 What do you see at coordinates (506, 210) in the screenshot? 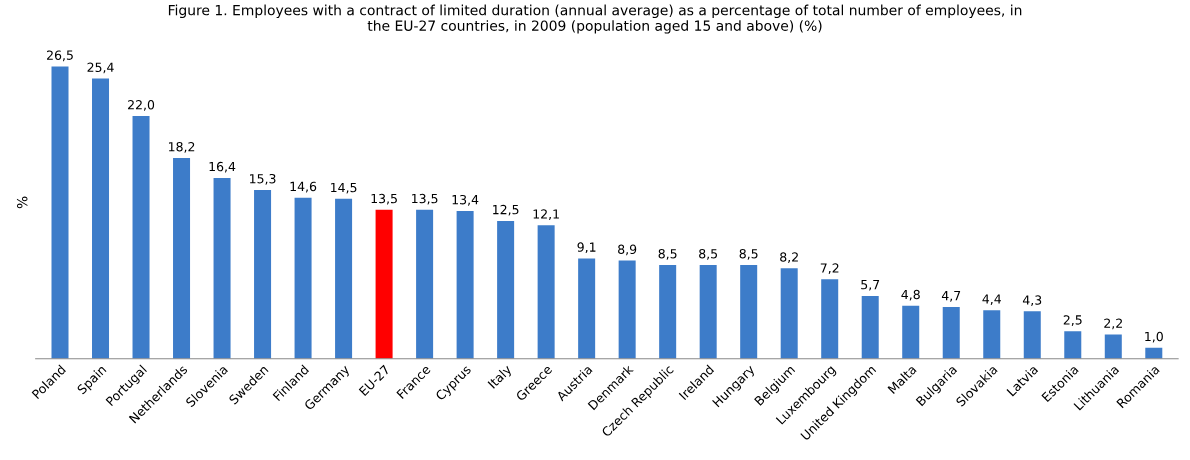
I see `data-label: 12,5` at bounding box center [506, 210].